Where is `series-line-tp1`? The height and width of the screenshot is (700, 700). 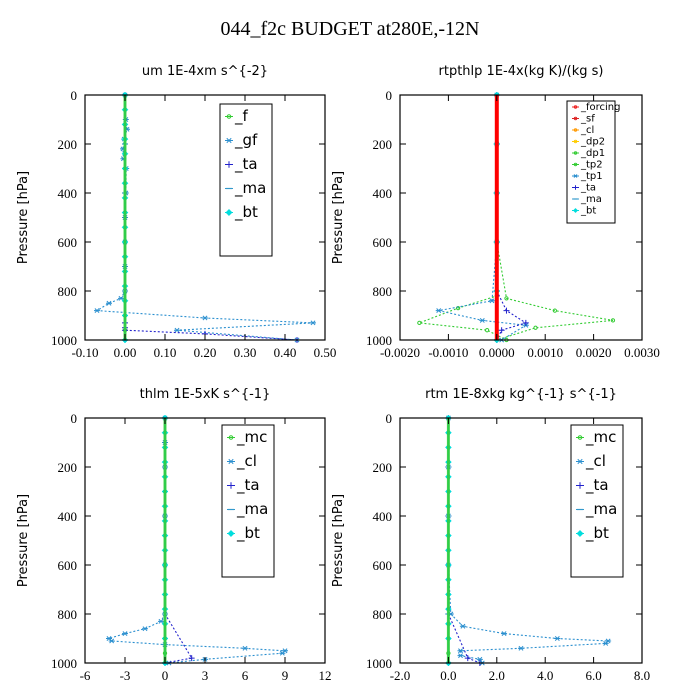 series-line-tp1 is located at coordinates (483, 218).